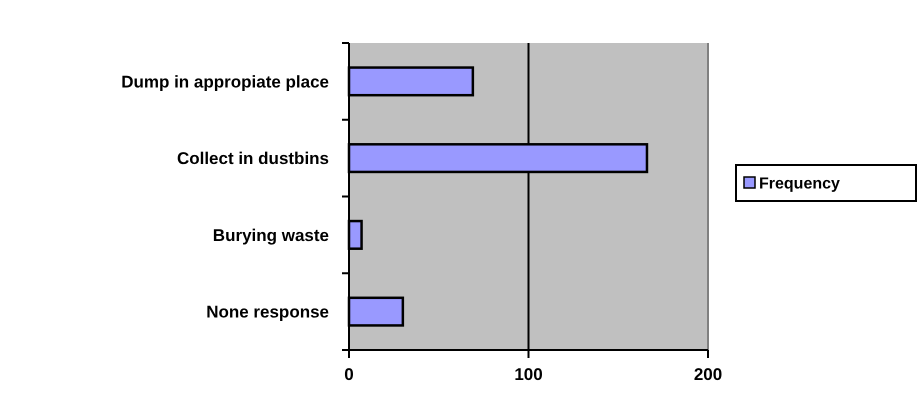 This screenshot has height=401, width=920. What do you see at coordinates (267, 312) in the screenshot?
I see `y-tick-label: None response` at bounding box center [267, 312].